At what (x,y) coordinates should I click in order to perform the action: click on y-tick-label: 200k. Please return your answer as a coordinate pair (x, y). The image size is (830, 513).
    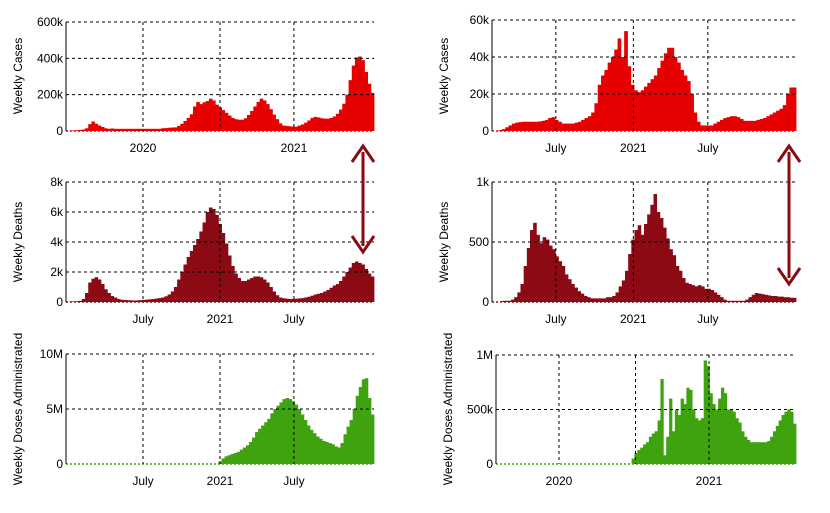
    Looking at the image, I should click on (50, 95).